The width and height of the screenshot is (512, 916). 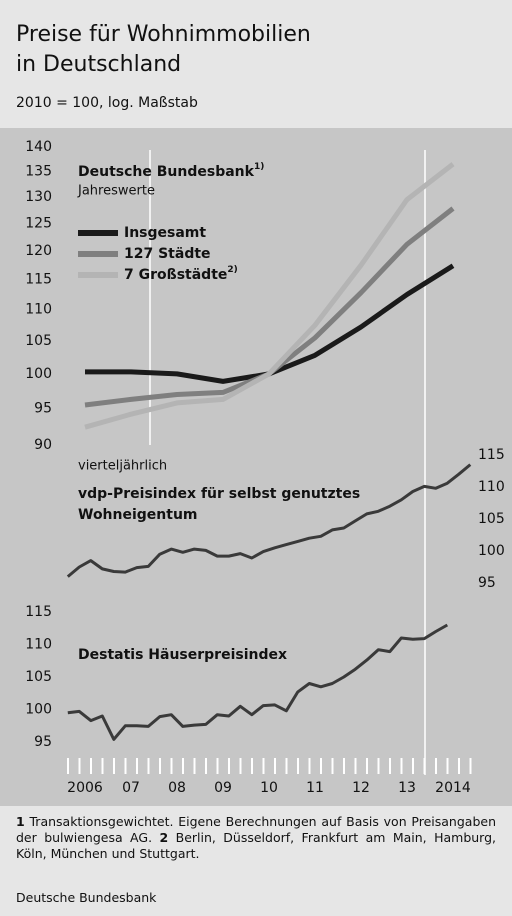 What do you see at coordinates (163, 34) in the screenshot?
I see `title-line: Preise für Wohnimmobilien` at bounding box center [163, 34].